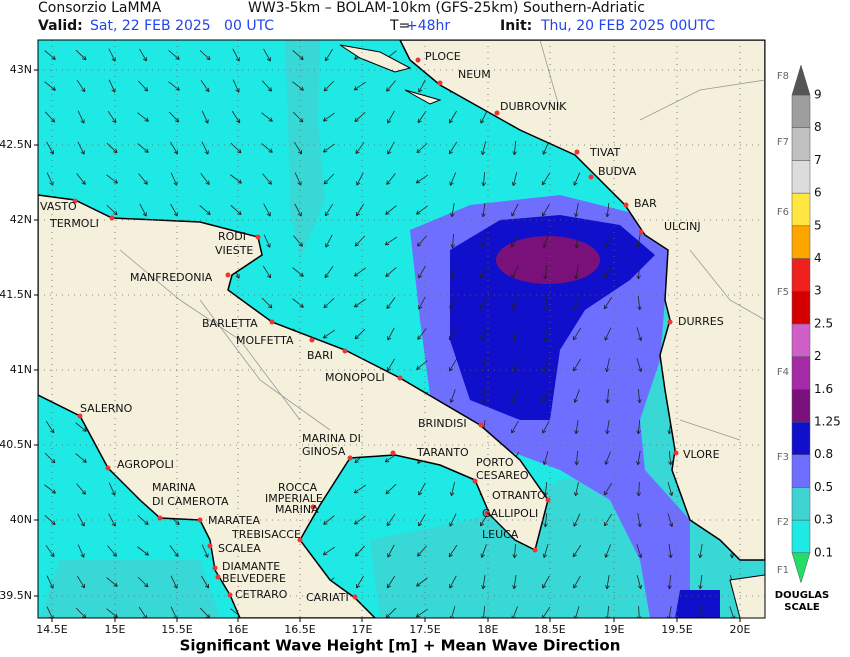 Image resolution: width=850 pixels, height=657 pixels. What do you see at coordinates (58, 206) in the screenshot?
I see `city-label: VASTO` at bounding box center [58, 206].